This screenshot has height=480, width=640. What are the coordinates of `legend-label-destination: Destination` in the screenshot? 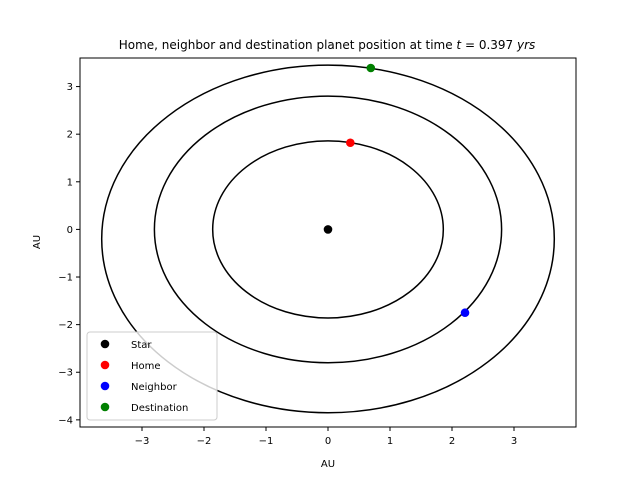 It's located at (159, 408).